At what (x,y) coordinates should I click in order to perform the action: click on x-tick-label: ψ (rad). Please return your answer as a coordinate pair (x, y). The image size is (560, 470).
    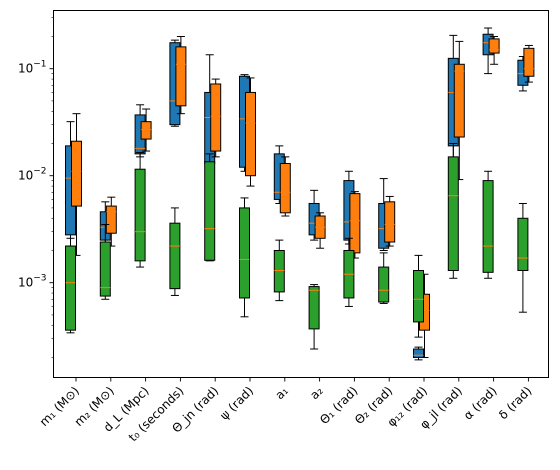
    Looking at the image, I should click on (236, 403).